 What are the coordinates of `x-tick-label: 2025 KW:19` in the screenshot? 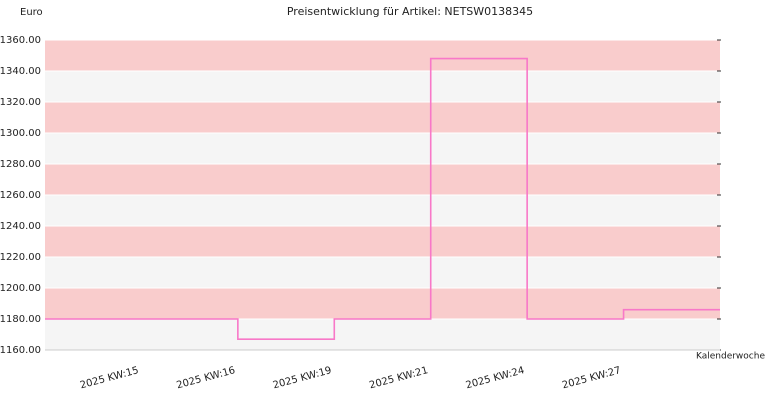 It's located at (302, 378).